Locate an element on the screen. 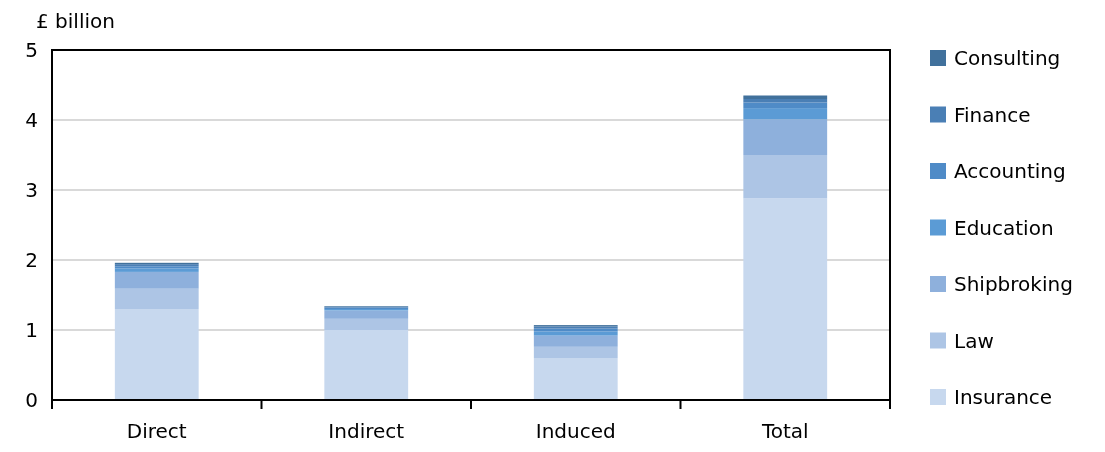 This screenshot has height=452, width=1105. y-axis-title: £ billion is located at coordinates (75, 21).